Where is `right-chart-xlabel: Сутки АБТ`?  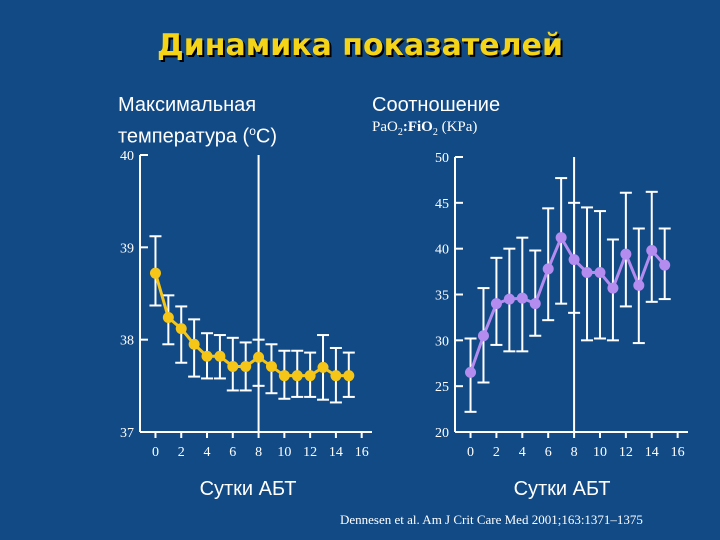 right-chart-xlabel: Сутки АБТ is located at coordinates (562, 489).